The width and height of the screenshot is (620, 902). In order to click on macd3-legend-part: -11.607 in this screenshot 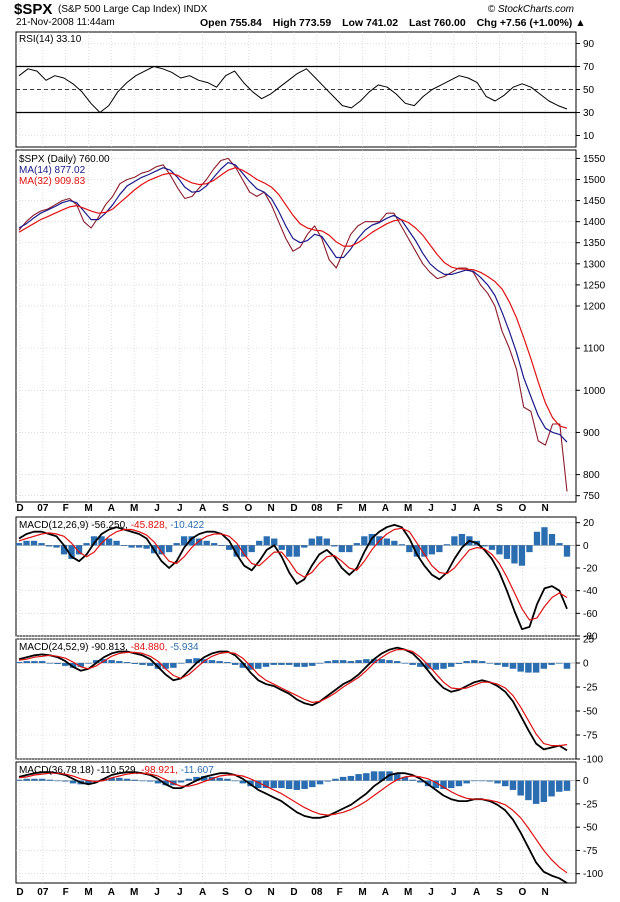, I will do `click(196, 770)`.